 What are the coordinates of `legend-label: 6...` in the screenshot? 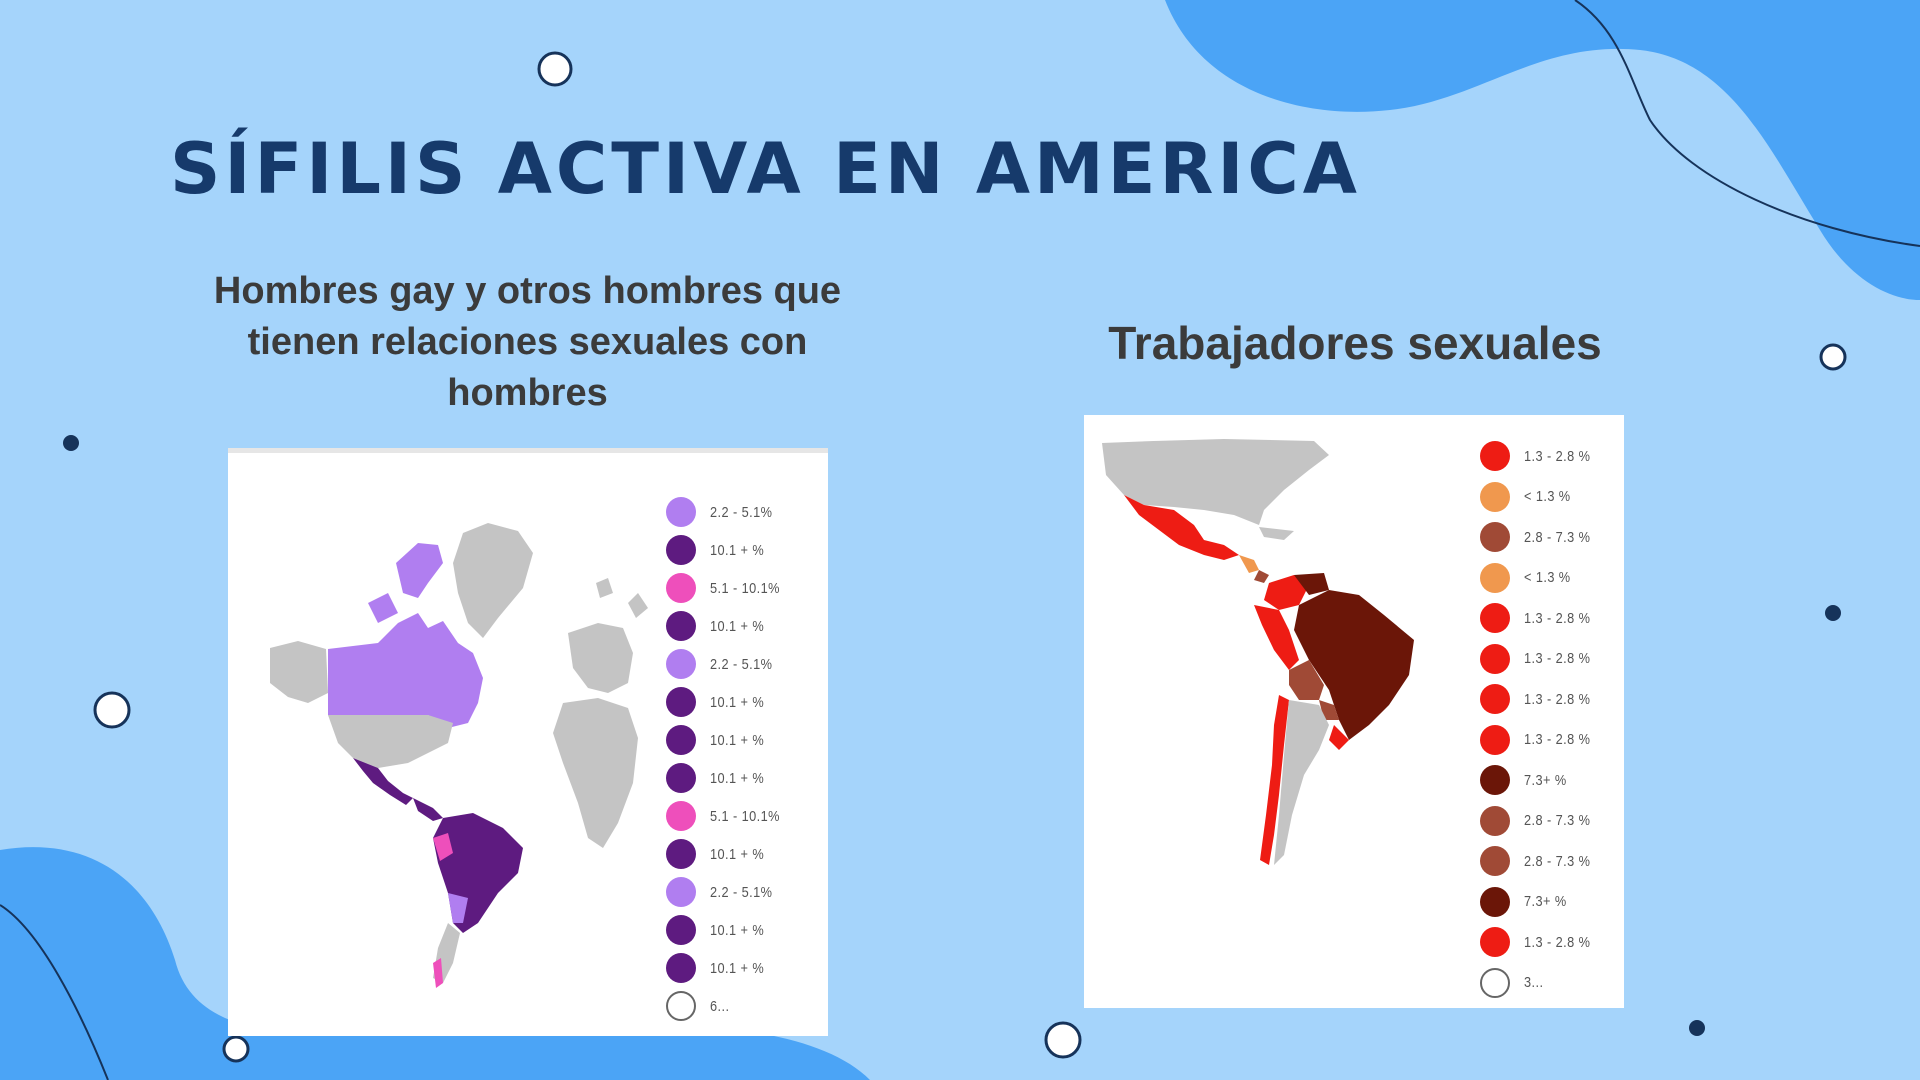 It's located at (720, 1006).